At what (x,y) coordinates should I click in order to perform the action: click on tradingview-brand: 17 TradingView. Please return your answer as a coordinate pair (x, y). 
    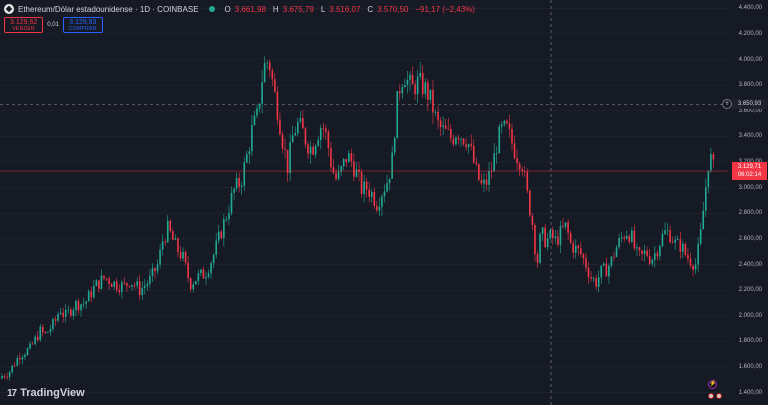
    Looking at the image, I should click on (46, 393).